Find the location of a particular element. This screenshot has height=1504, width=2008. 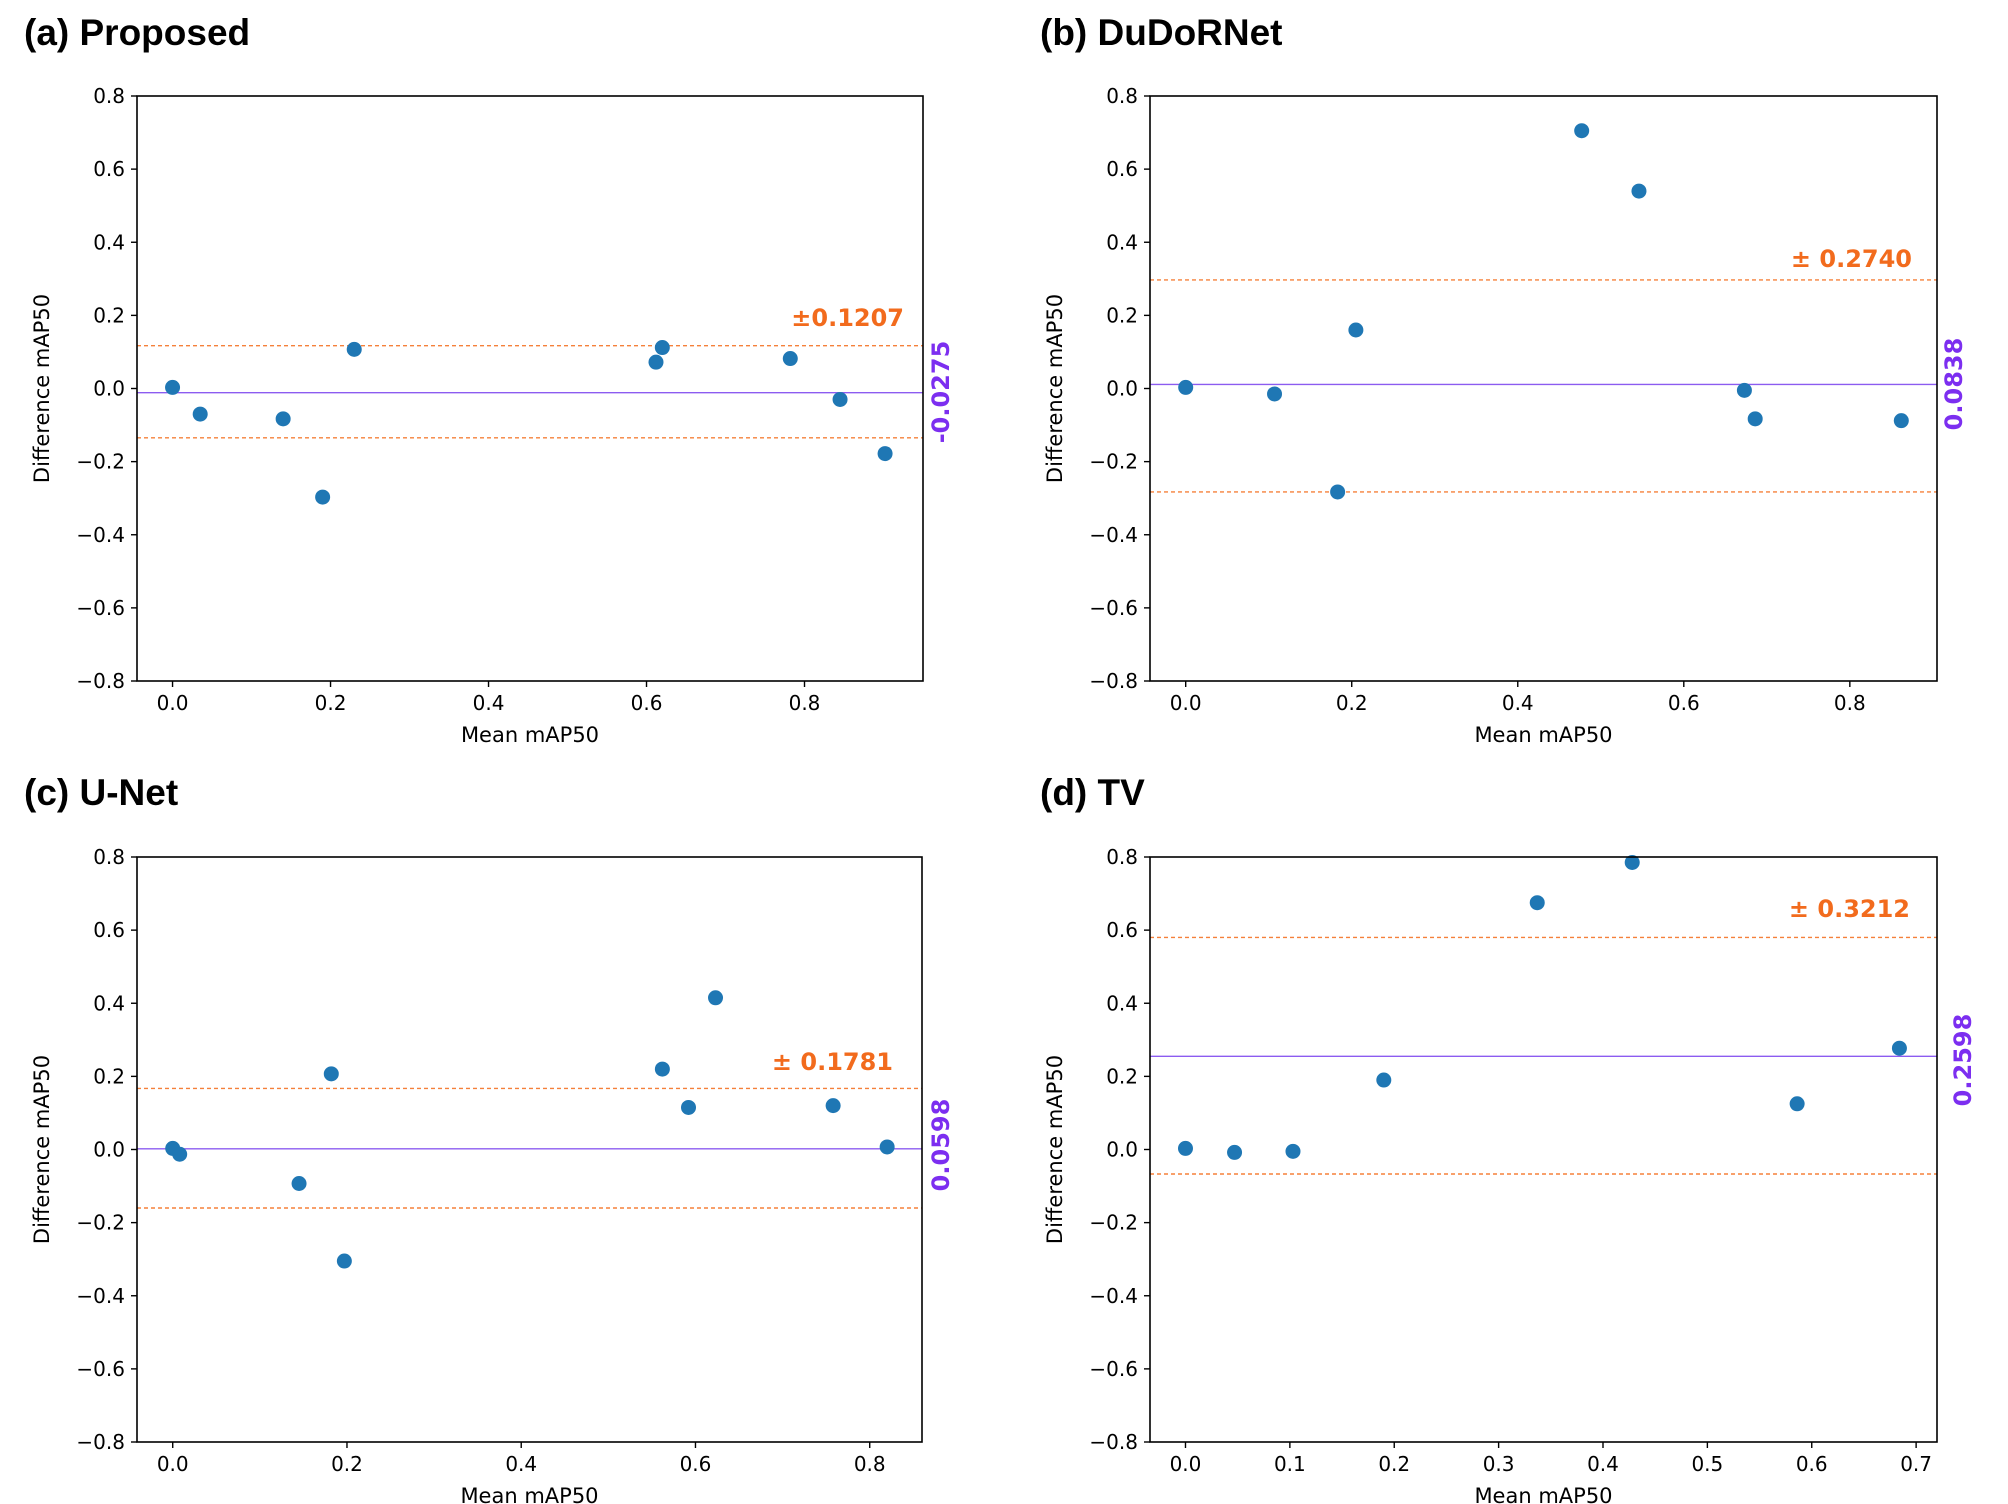

limits-of-agreement-label: ± 0.3212 is located at coordinates (1849, 909).